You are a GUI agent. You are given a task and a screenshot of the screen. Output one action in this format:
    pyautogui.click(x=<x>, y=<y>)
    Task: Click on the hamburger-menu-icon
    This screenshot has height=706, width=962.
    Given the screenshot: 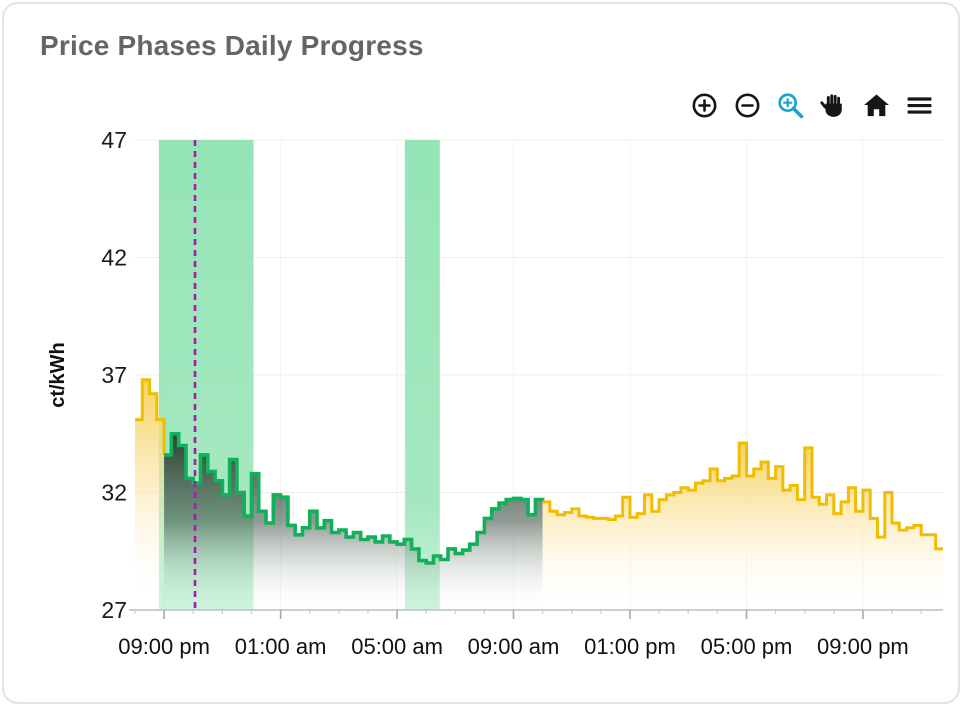 What is the action you would take?
    pyautogui.click(x=919, y=105)
    